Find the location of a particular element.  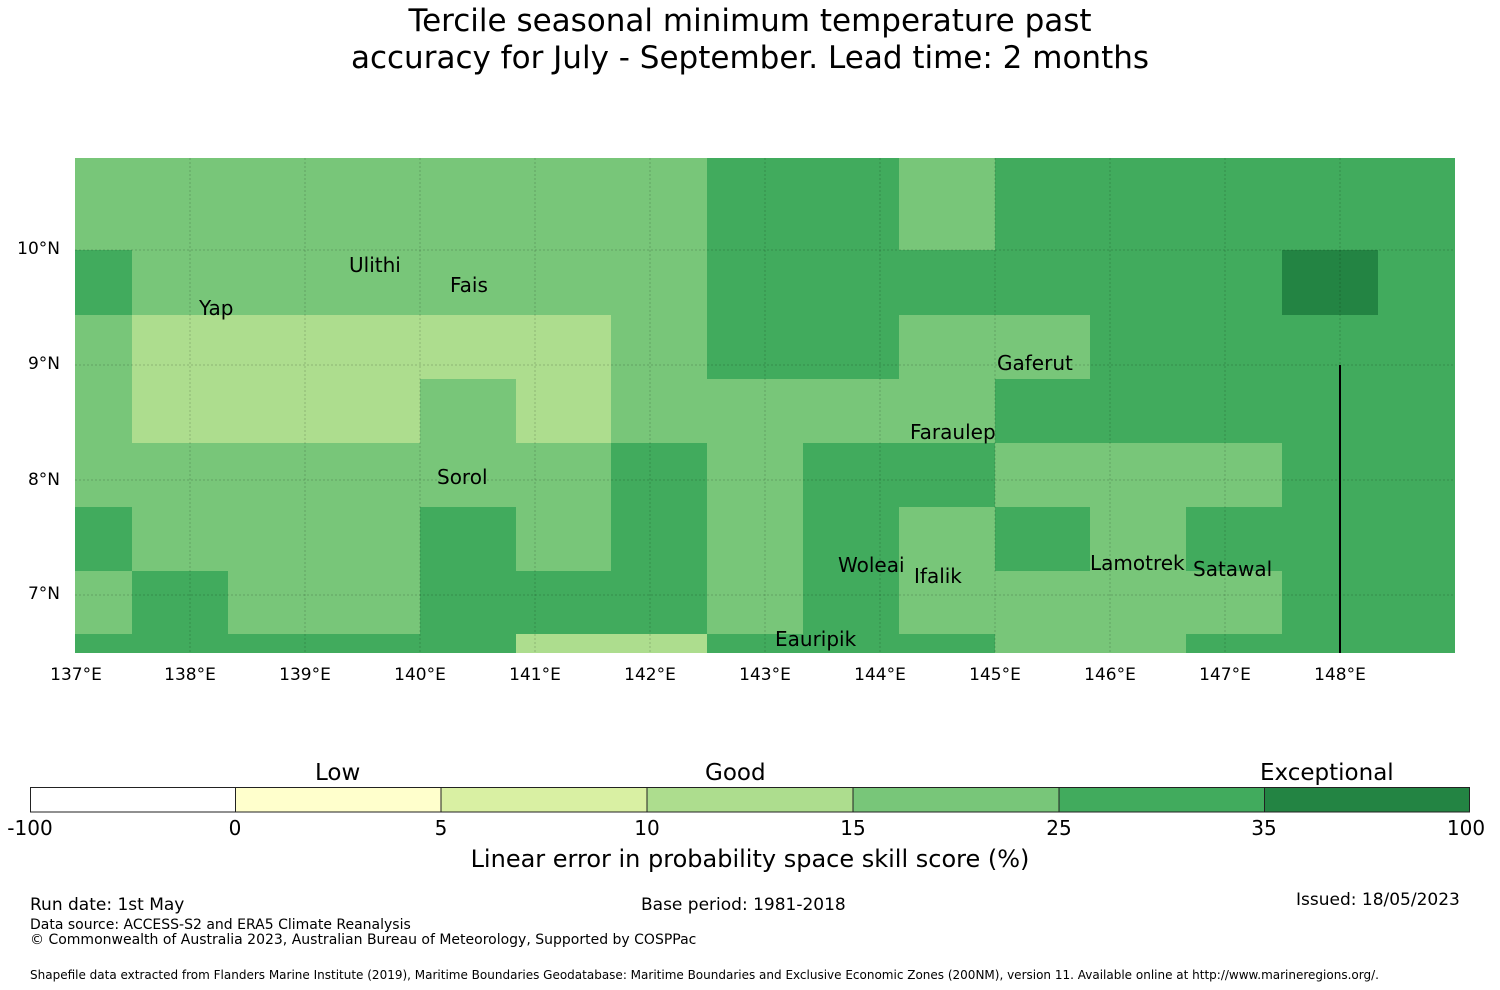

colorbar-tick-15: 15 is located at coordinates (853, 828).